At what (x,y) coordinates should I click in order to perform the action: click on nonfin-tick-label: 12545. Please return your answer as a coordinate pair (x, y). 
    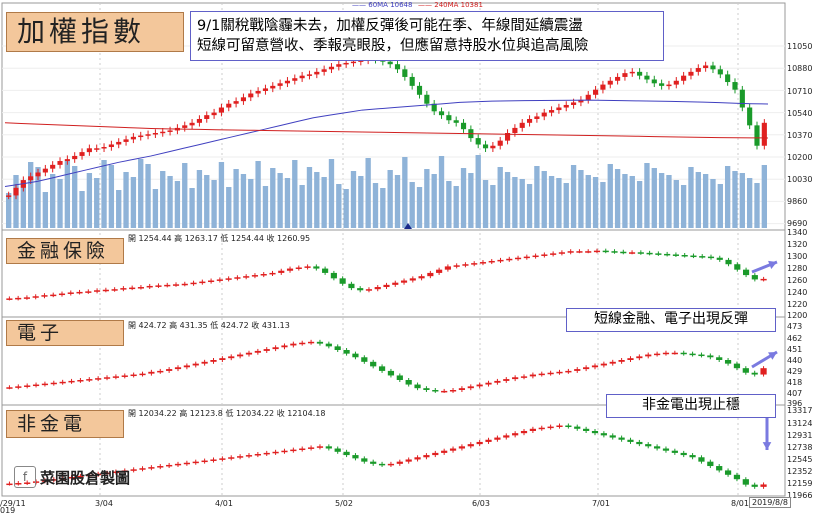
    Looking at the image, I should click on (800, 459).